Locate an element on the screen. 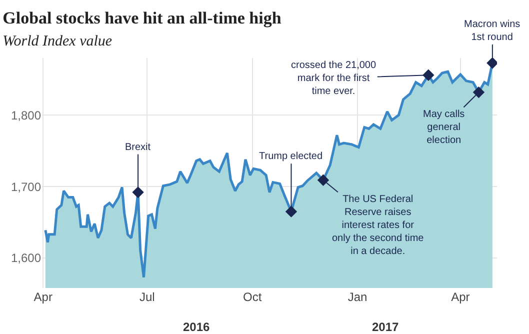 The width and height of the screenshot is (529, 334). chart-subtitle: World Index value is located at coordinates (57, 41).